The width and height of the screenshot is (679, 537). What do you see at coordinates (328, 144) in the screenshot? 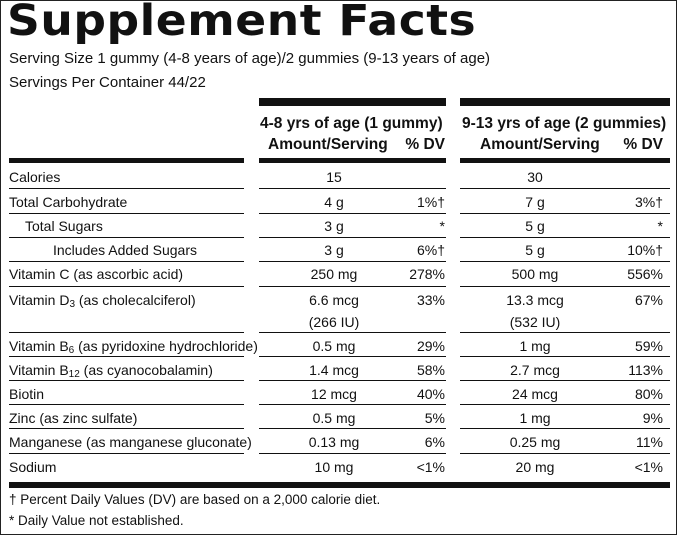
I see `group-a-amount-header: Amount/Serving` at bounding box center [328, 144].